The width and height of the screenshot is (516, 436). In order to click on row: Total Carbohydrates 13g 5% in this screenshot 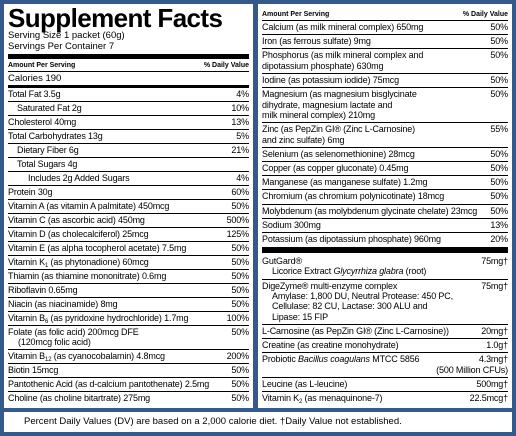, I will do `click(128, 135)`.